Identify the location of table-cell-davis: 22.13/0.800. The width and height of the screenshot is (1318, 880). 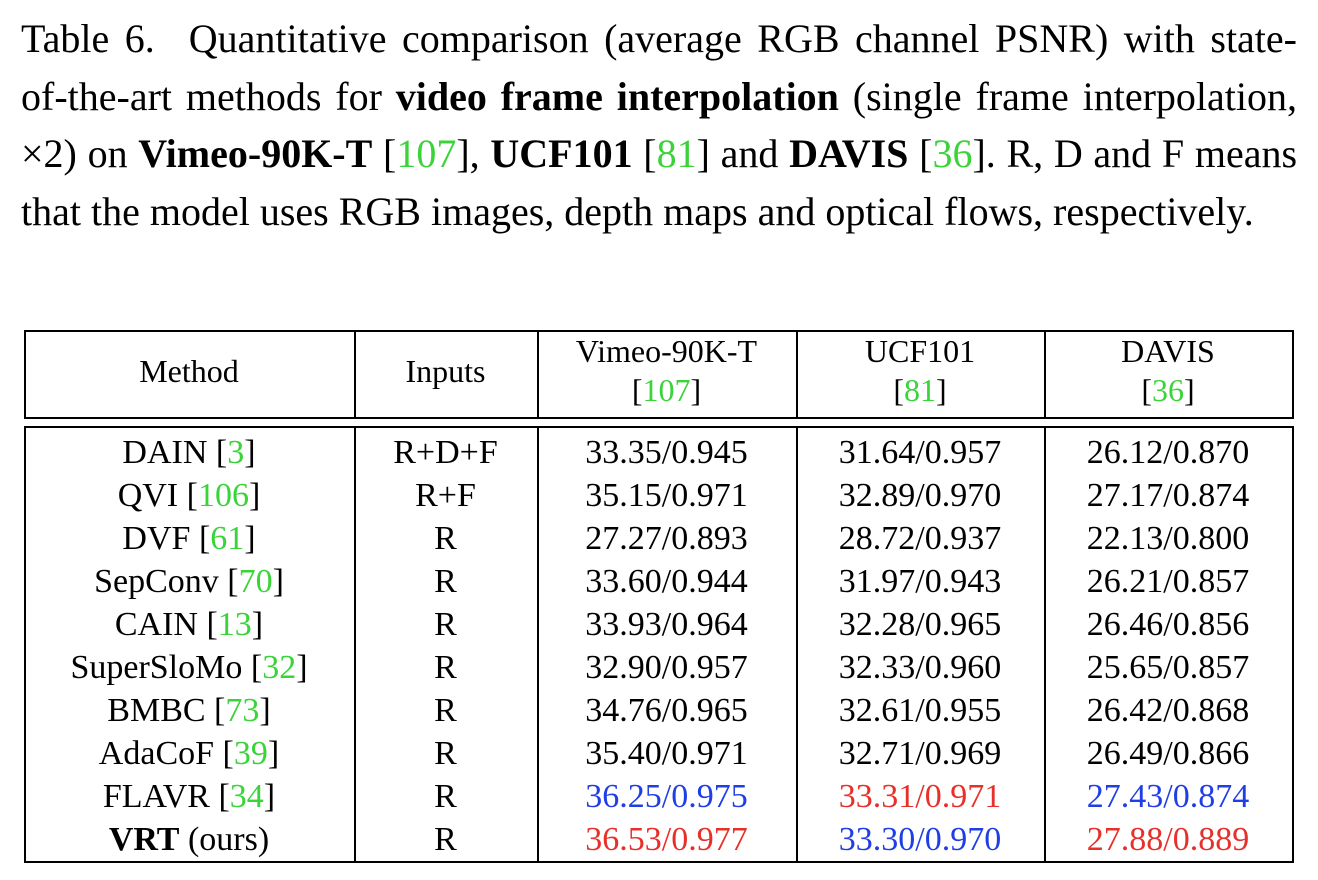
(1168, 538).